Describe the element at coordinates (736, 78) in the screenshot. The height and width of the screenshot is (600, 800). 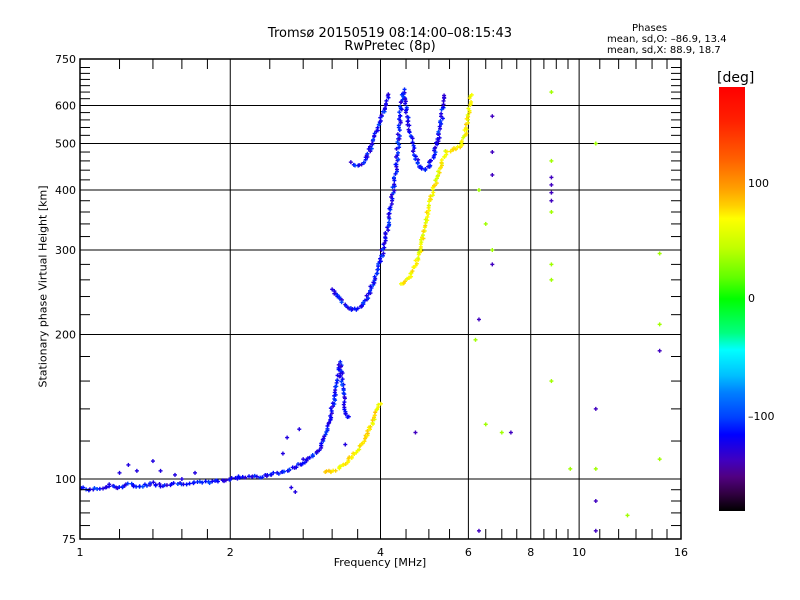
I see `colorbar-title: [deg]` at that location.